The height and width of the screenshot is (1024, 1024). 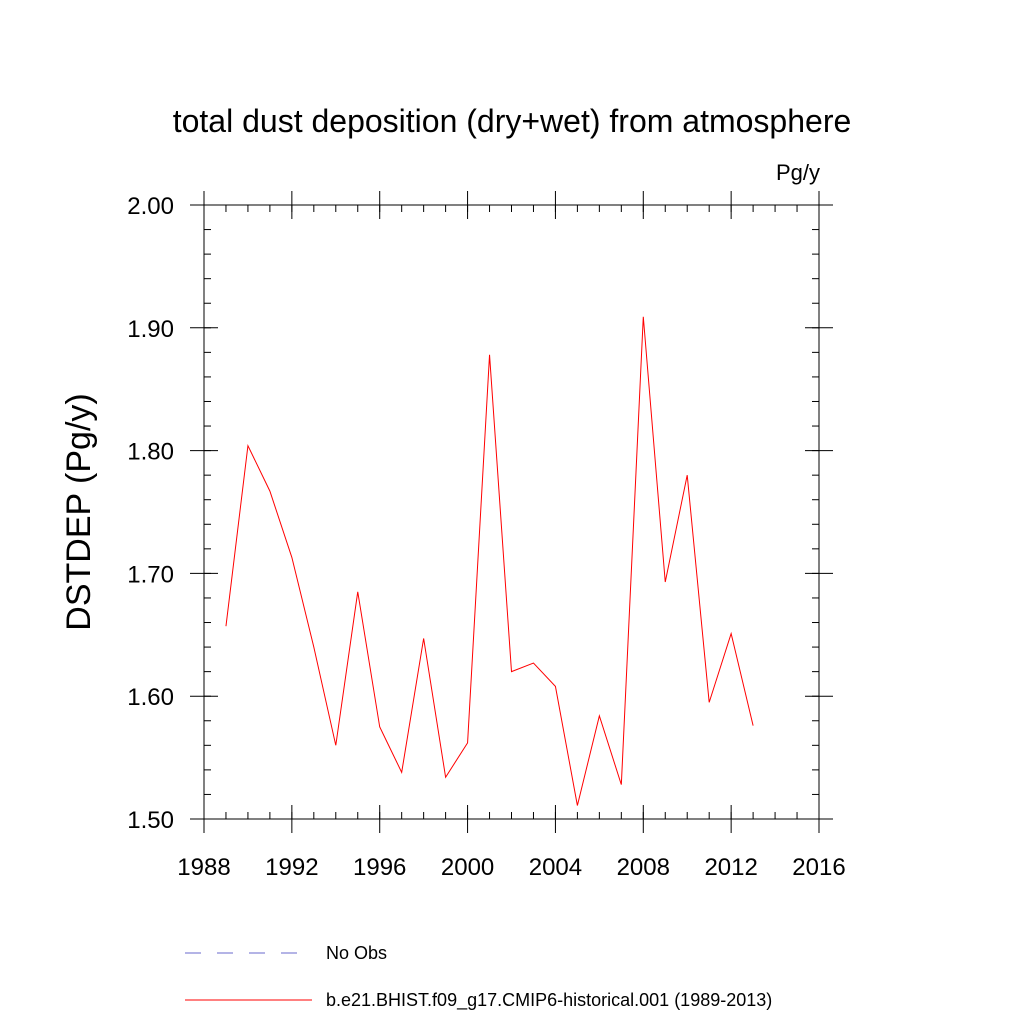 What do you see at coordinates (79, 511) in the screenshot?
I see `y-axis-label: DSTDEP (Pg/y)` at bounding box center [79, 511].